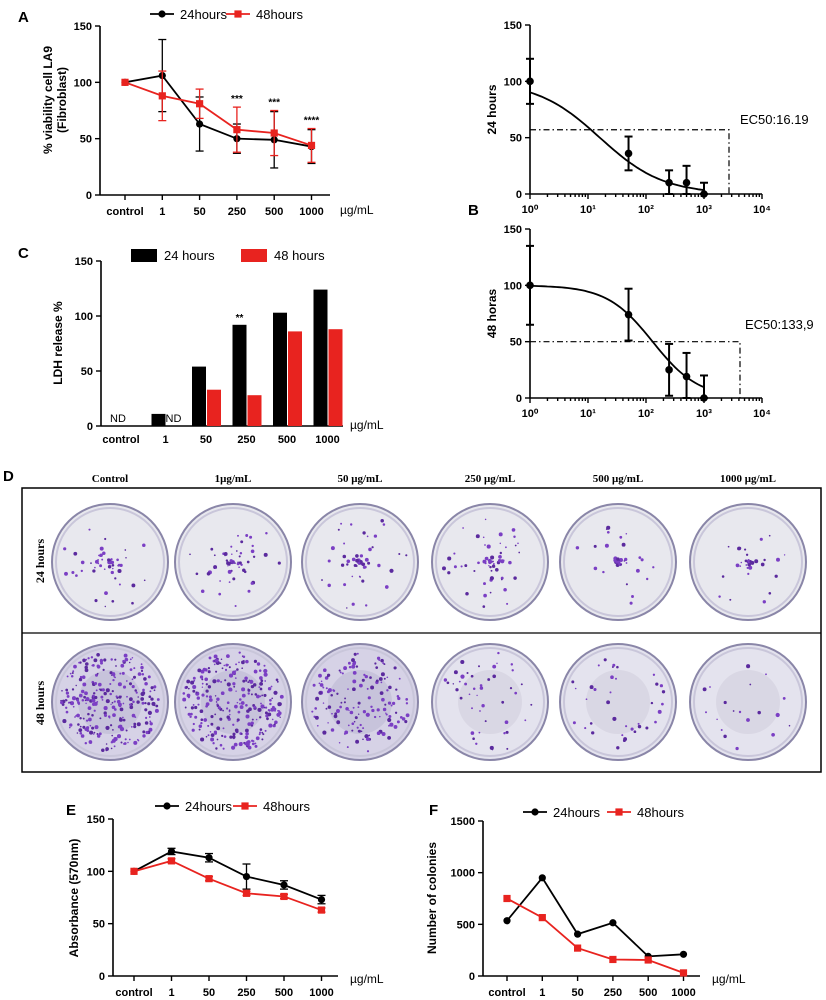 The image size is (826, 1000). I want to click on legend-marker, so click(167, 806).